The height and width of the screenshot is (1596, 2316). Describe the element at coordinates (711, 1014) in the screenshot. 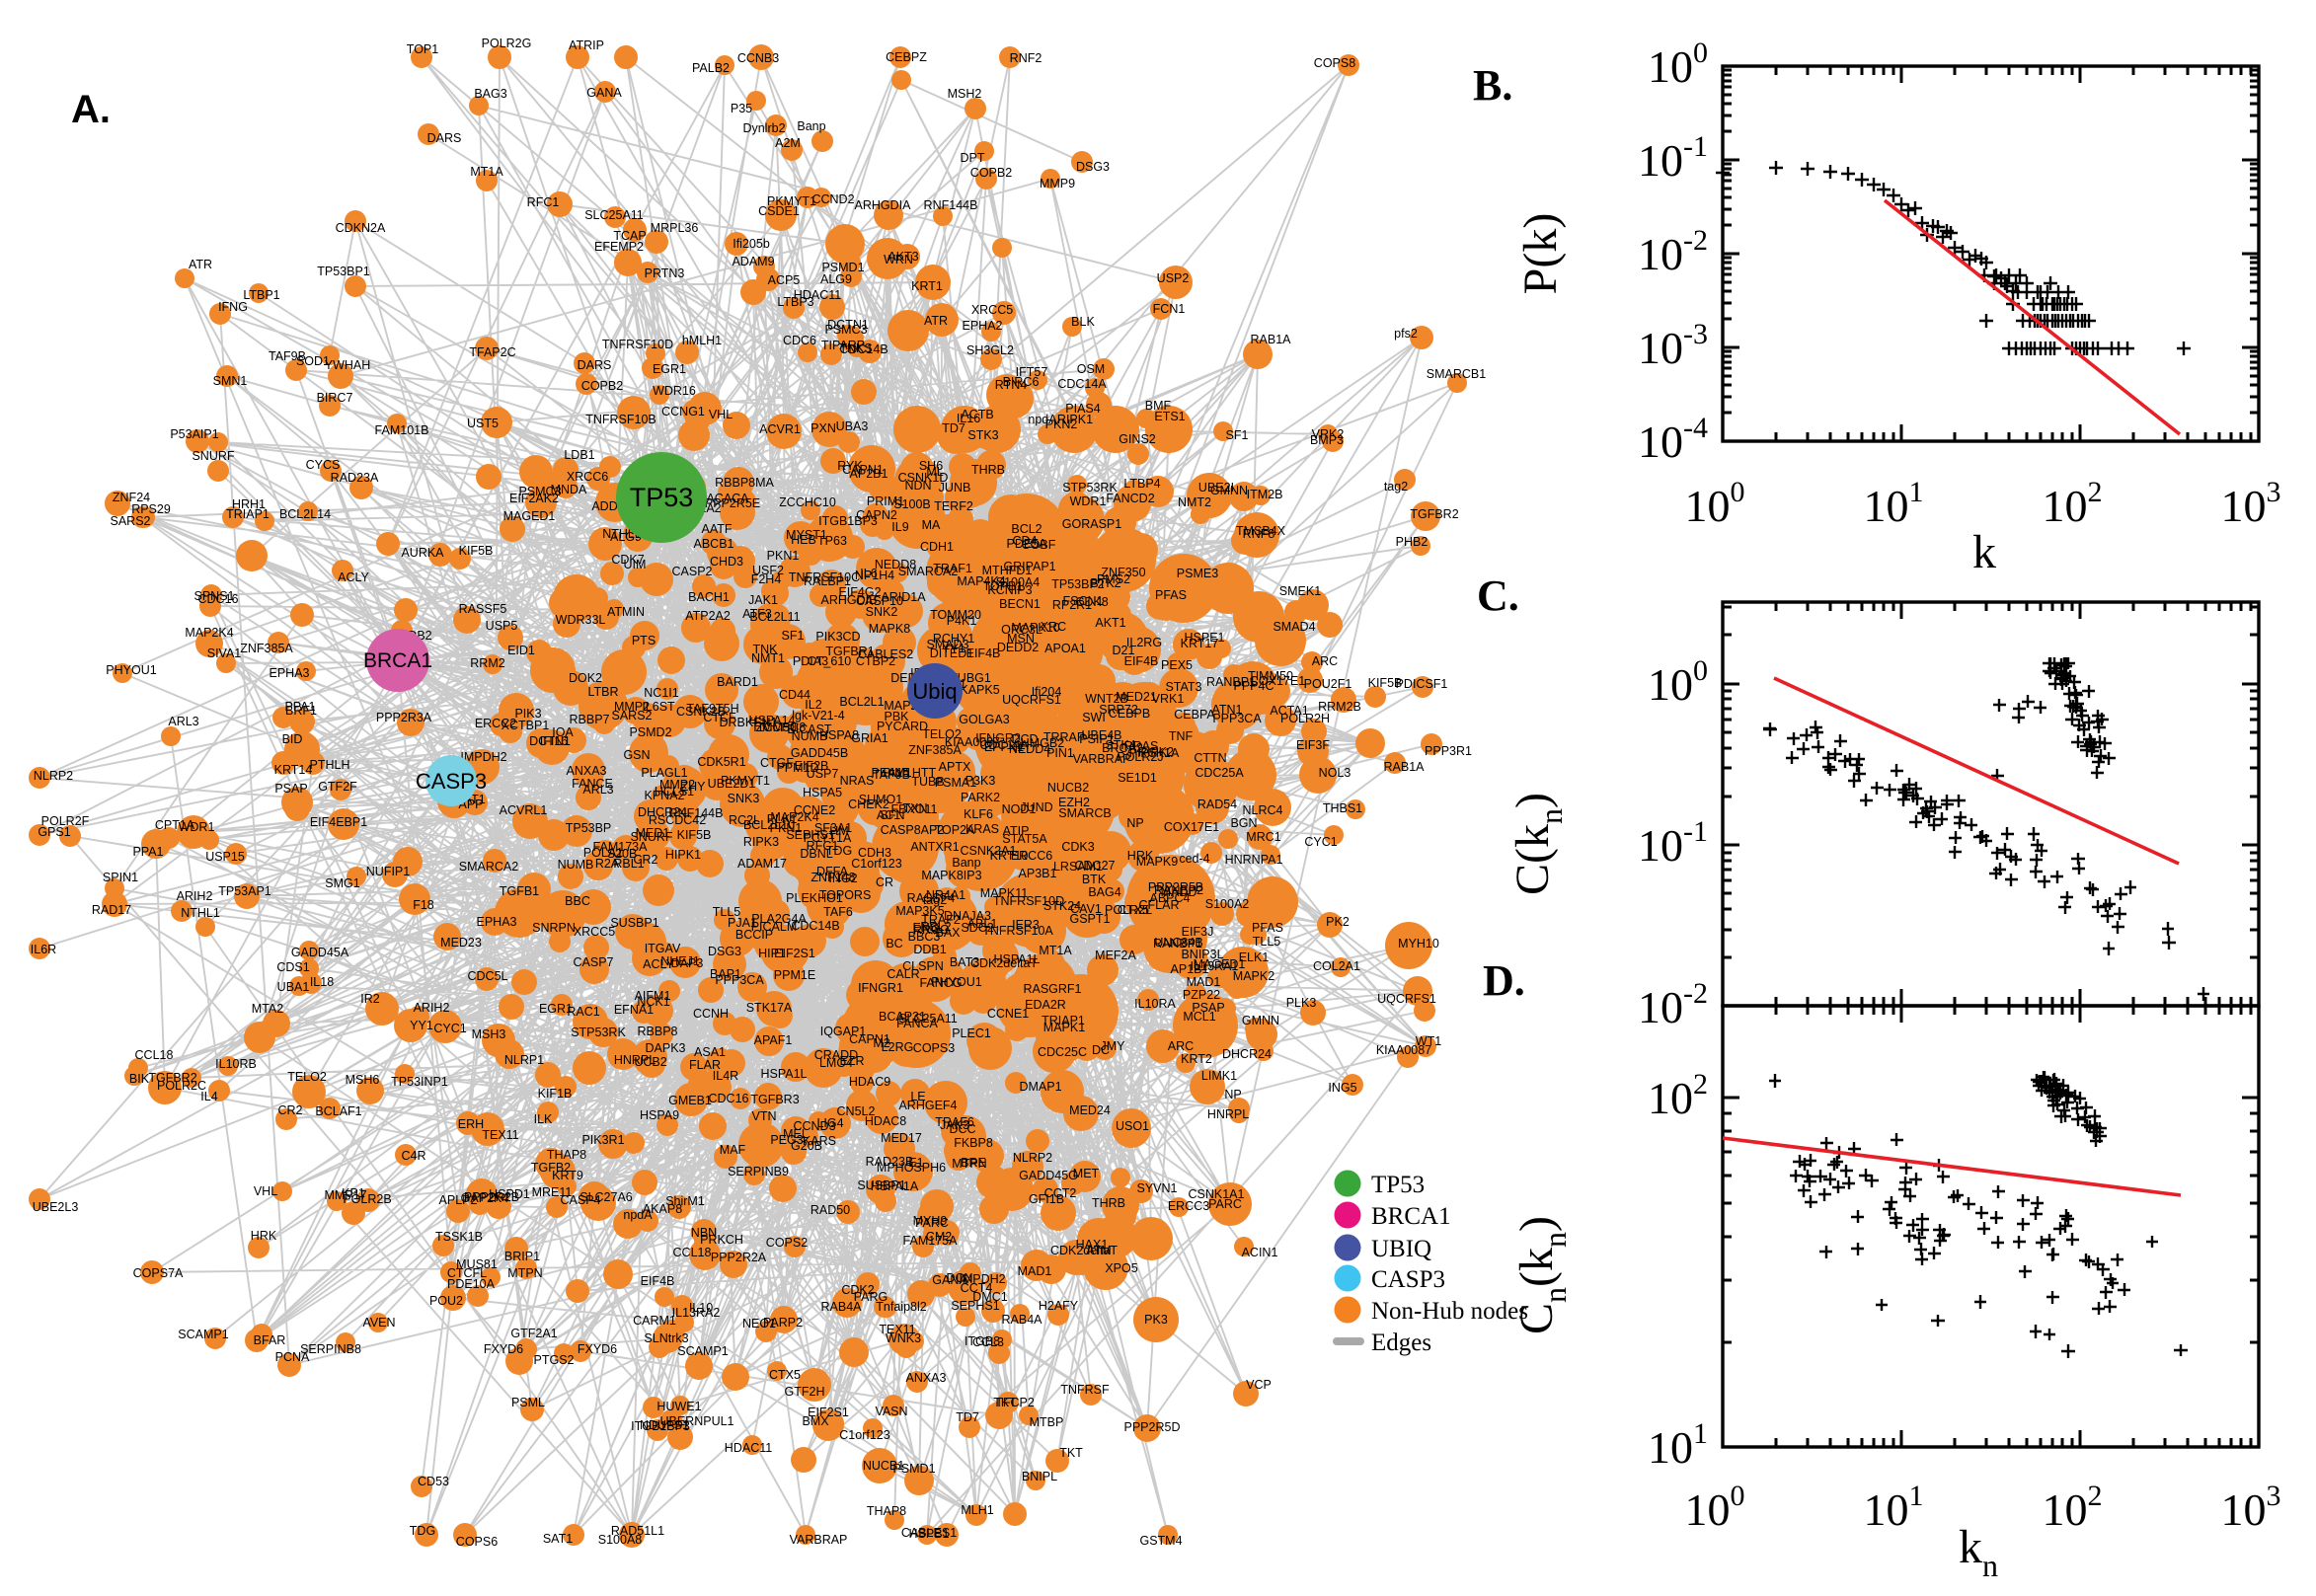

I see `svg-text: CCNH` at that location.